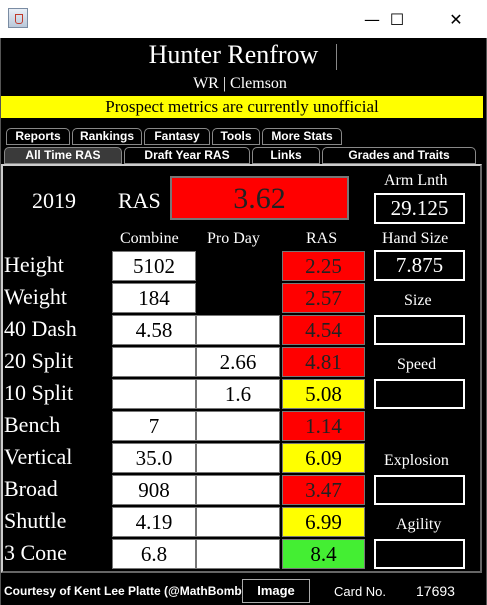 This screenshot has width=487, height=605. Describe the element at coordinates (323, 266) in the screenshot. I see `ras-metric-score: 2.25` at that location.